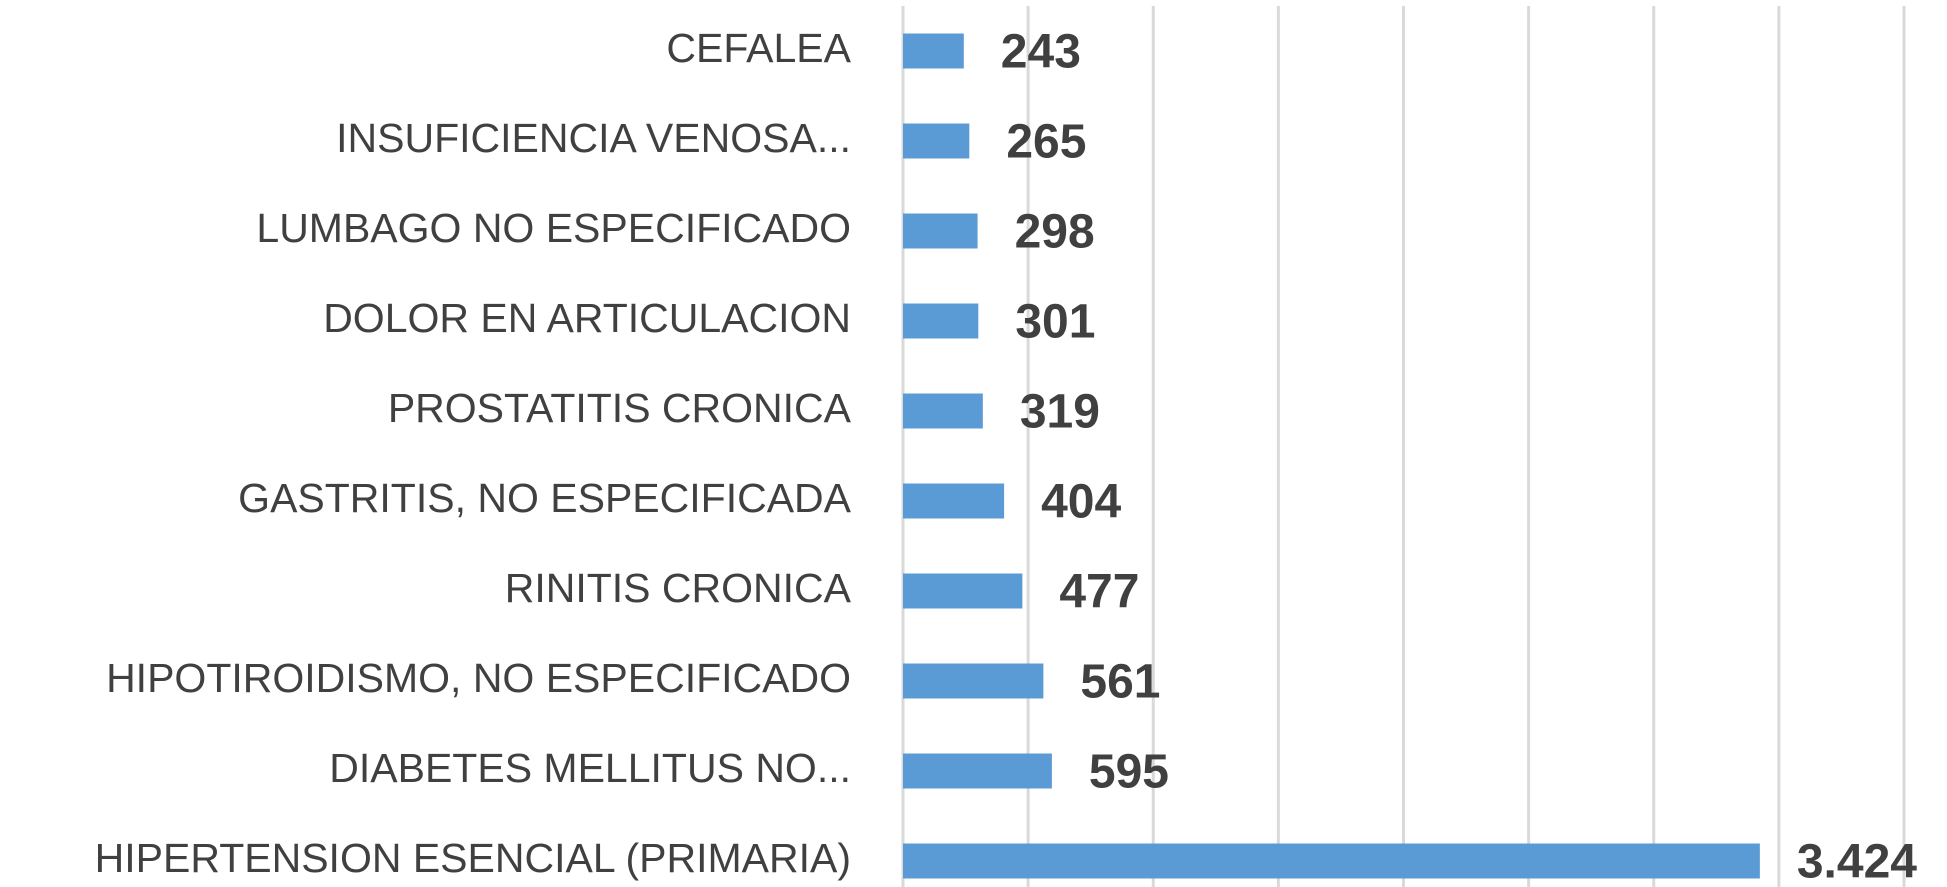 Image resolution: width=1947 pixels, height=887 pixels. I want to click on category-label: LUMBAGO NO ESPECIFICADO, so click(553, 228).